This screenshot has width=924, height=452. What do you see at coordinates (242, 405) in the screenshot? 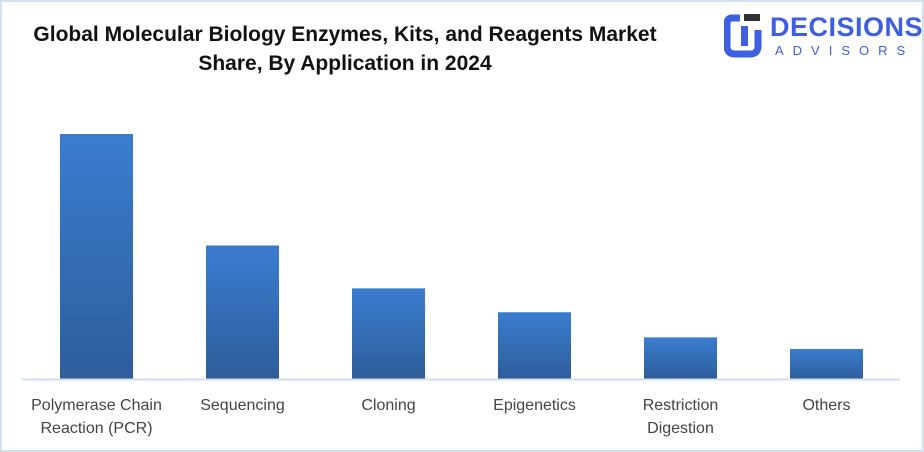
I see `x-tick-label: Sequencing` at bounding box center [242, 405].